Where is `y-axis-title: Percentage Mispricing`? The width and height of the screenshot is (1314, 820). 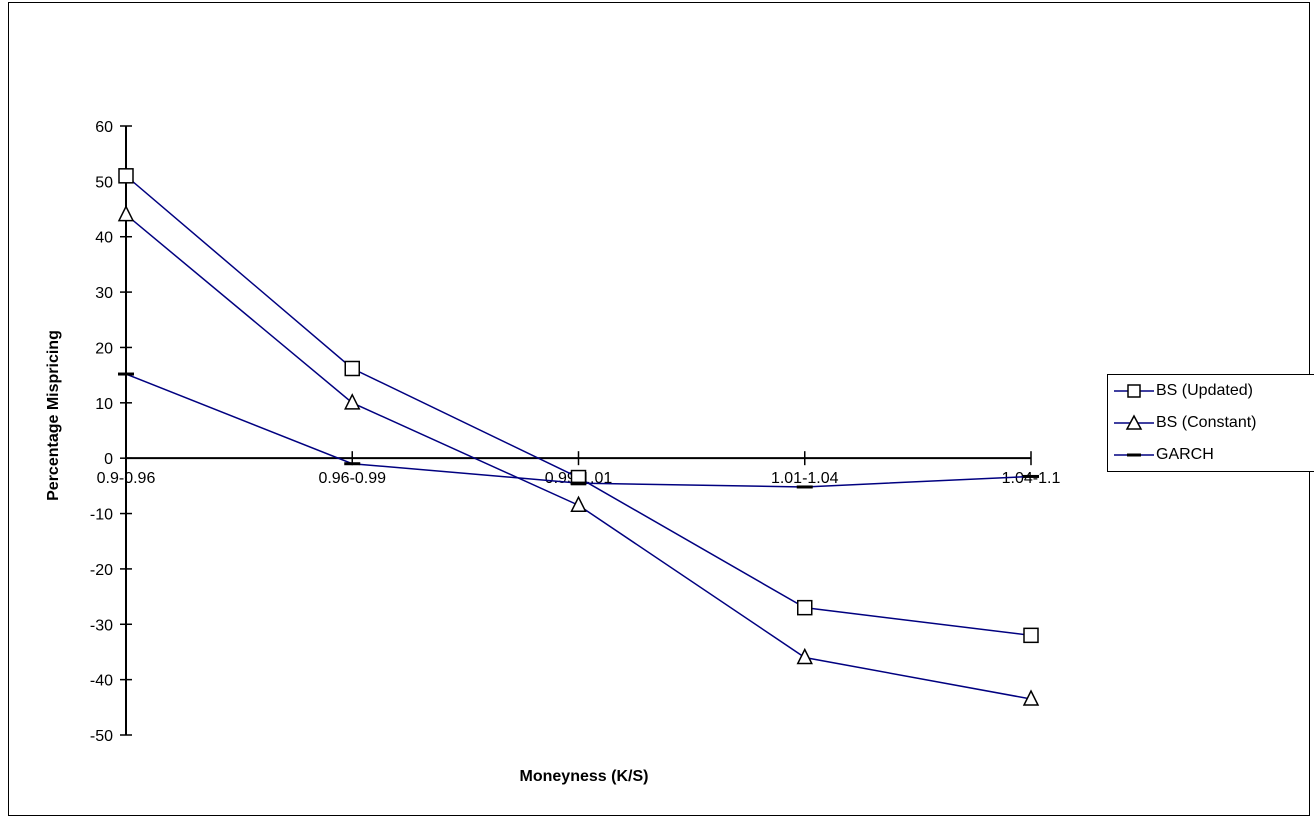 y-axis-title: Percentage Mispricing is located at coordinates (53, 415).